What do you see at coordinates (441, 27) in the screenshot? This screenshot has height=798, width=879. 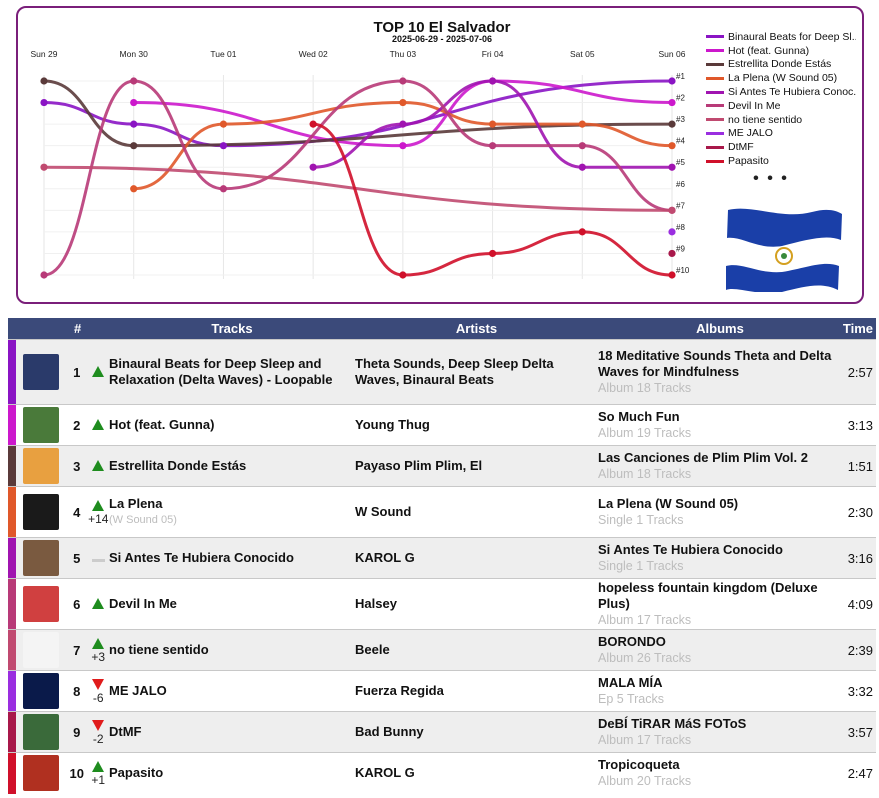 I see `chart-title: TOP 10 El Salvador` at bounding box center [441, 27].